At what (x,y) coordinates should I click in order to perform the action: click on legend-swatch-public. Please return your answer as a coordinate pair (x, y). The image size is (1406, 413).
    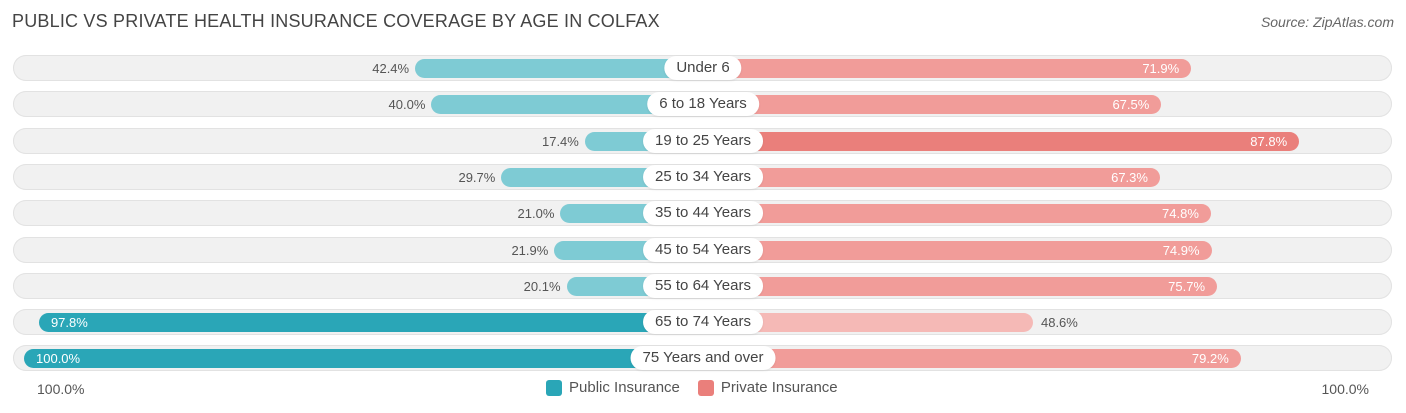
    Looking at the image, I should click on (554, 387).